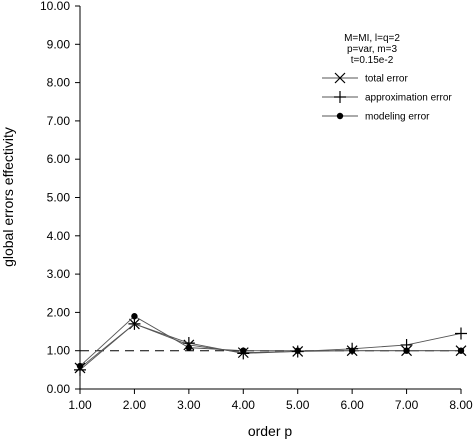 The image size is (473, 445). I want to click on annotation-line-1: M=MI, l=q=2, so click(372, 38).